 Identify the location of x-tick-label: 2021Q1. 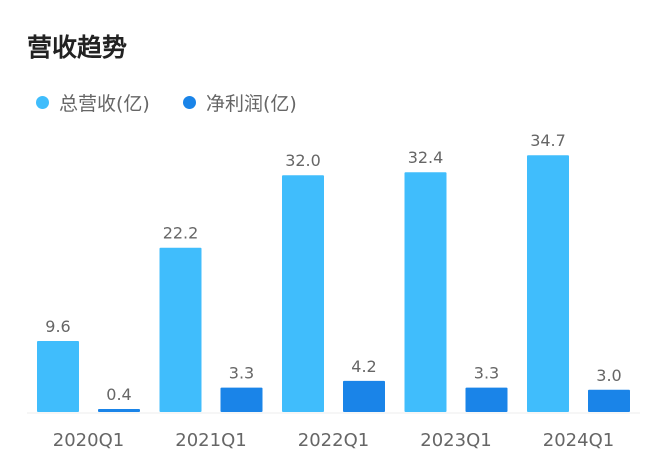
(210, 440).